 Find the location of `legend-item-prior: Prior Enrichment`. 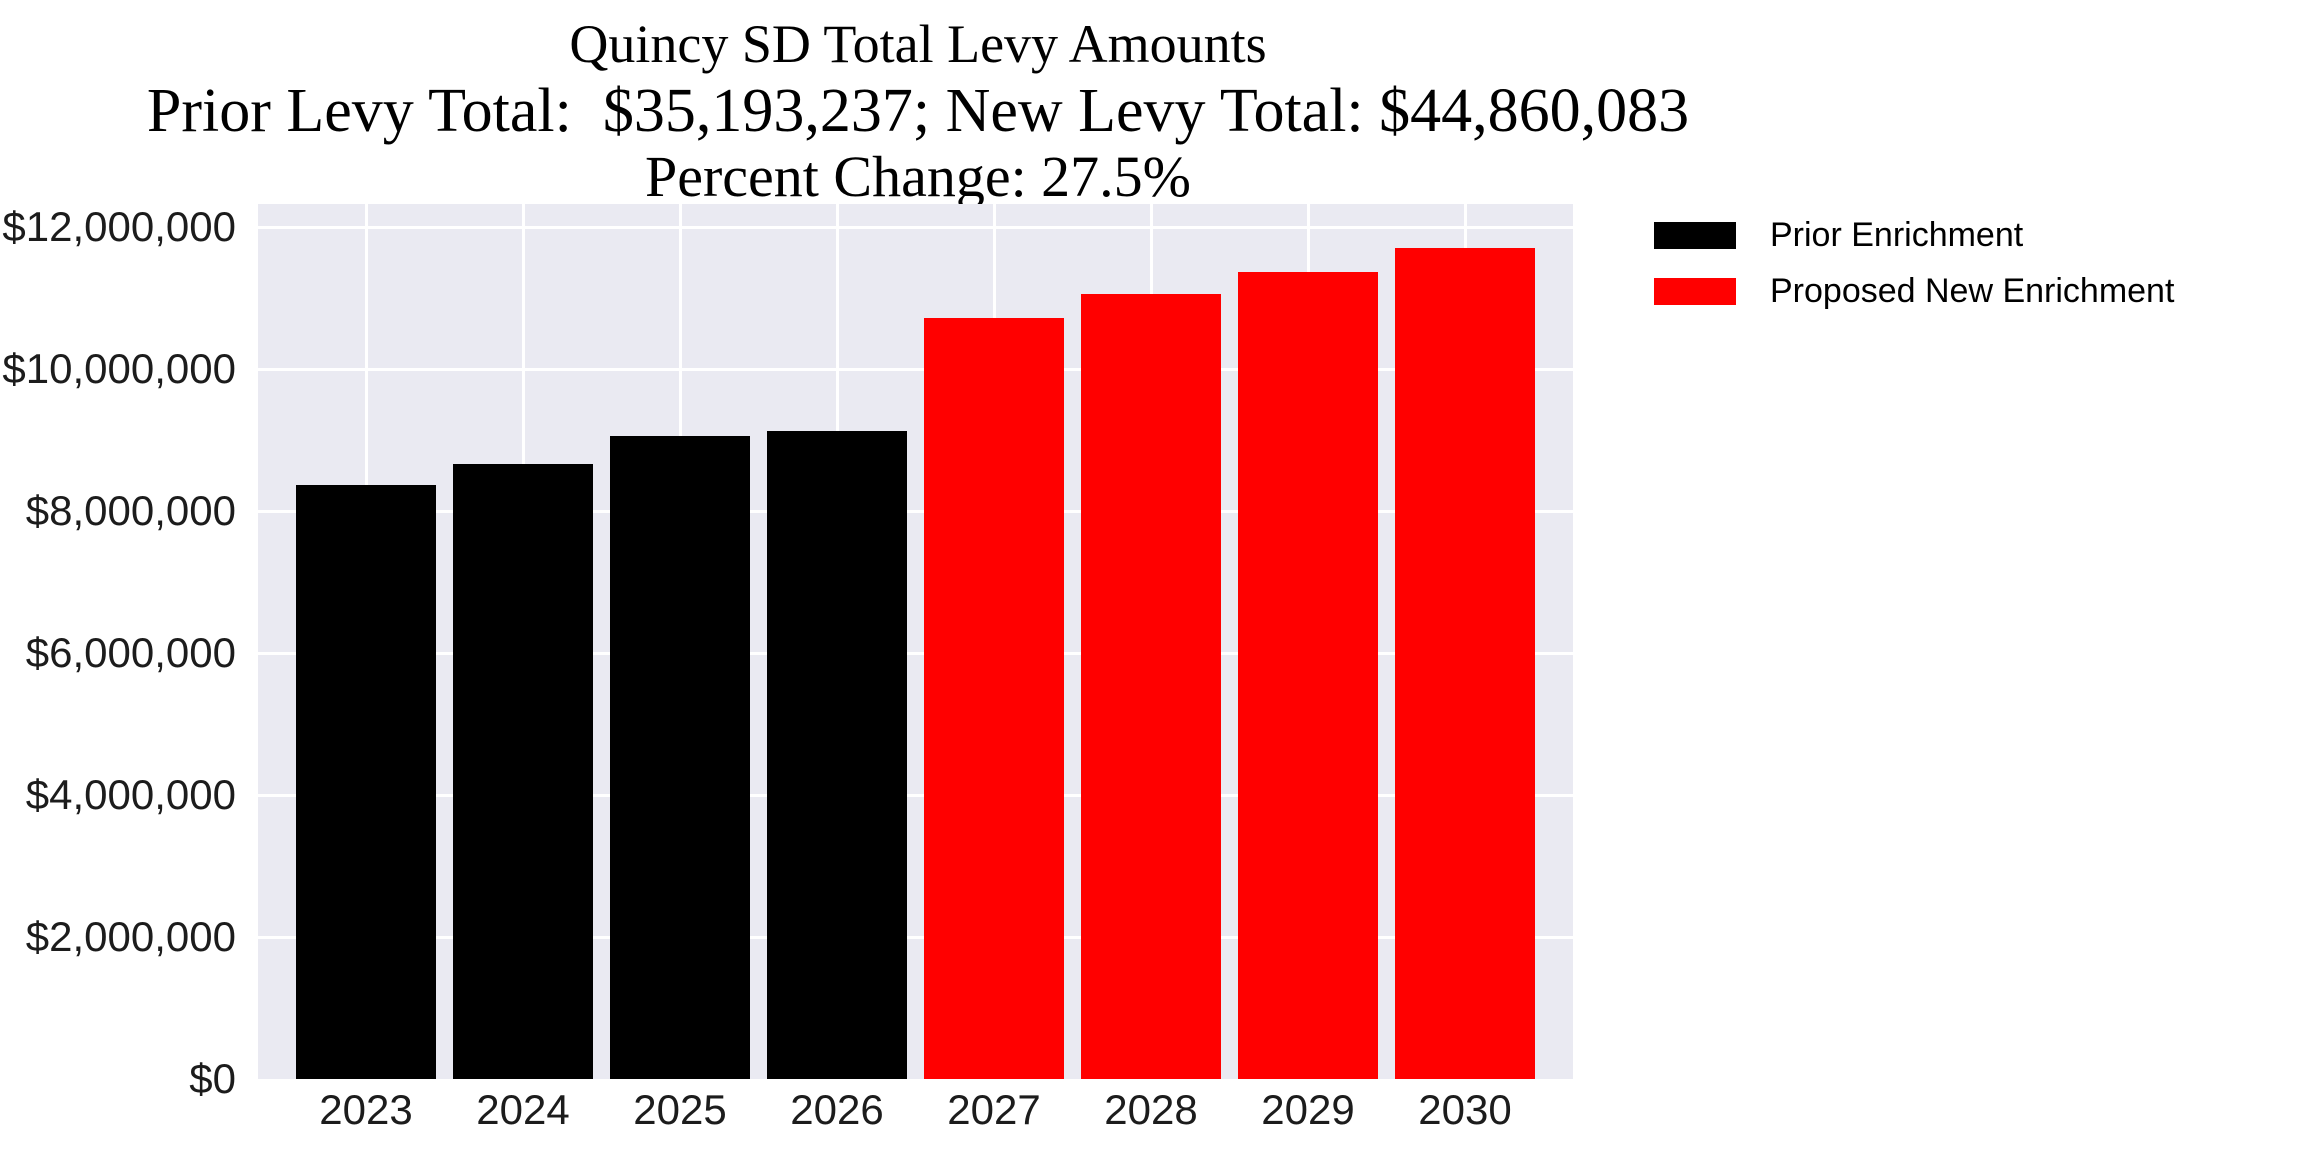

legend-item-prior: Prior Enrichment is located at coordinates (1914, 235).